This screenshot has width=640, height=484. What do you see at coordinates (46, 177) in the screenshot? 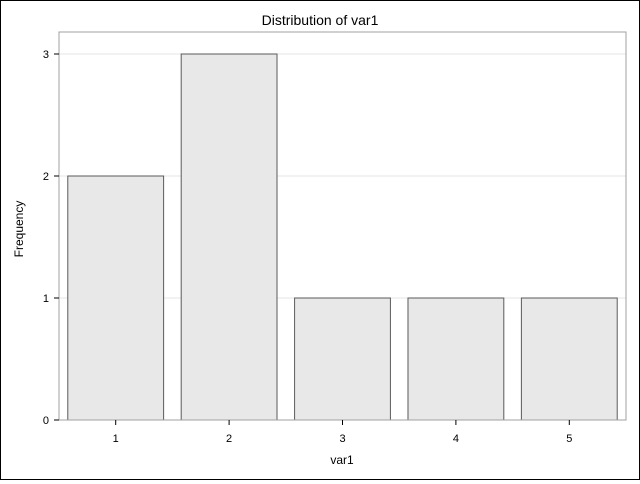
I see `y-tick-label-2: 2` at bounding box center [46, 177].